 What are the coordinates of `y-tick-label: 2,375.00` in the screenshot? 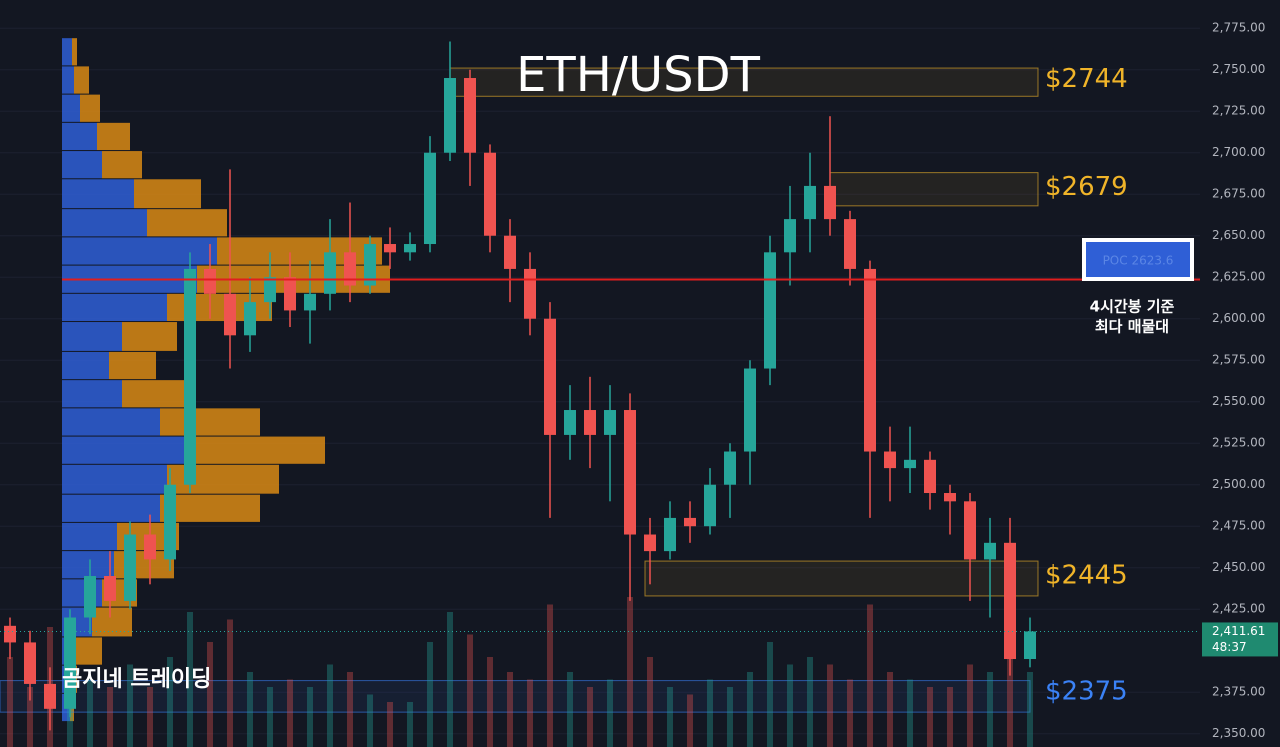 It's located at (1238, 692).